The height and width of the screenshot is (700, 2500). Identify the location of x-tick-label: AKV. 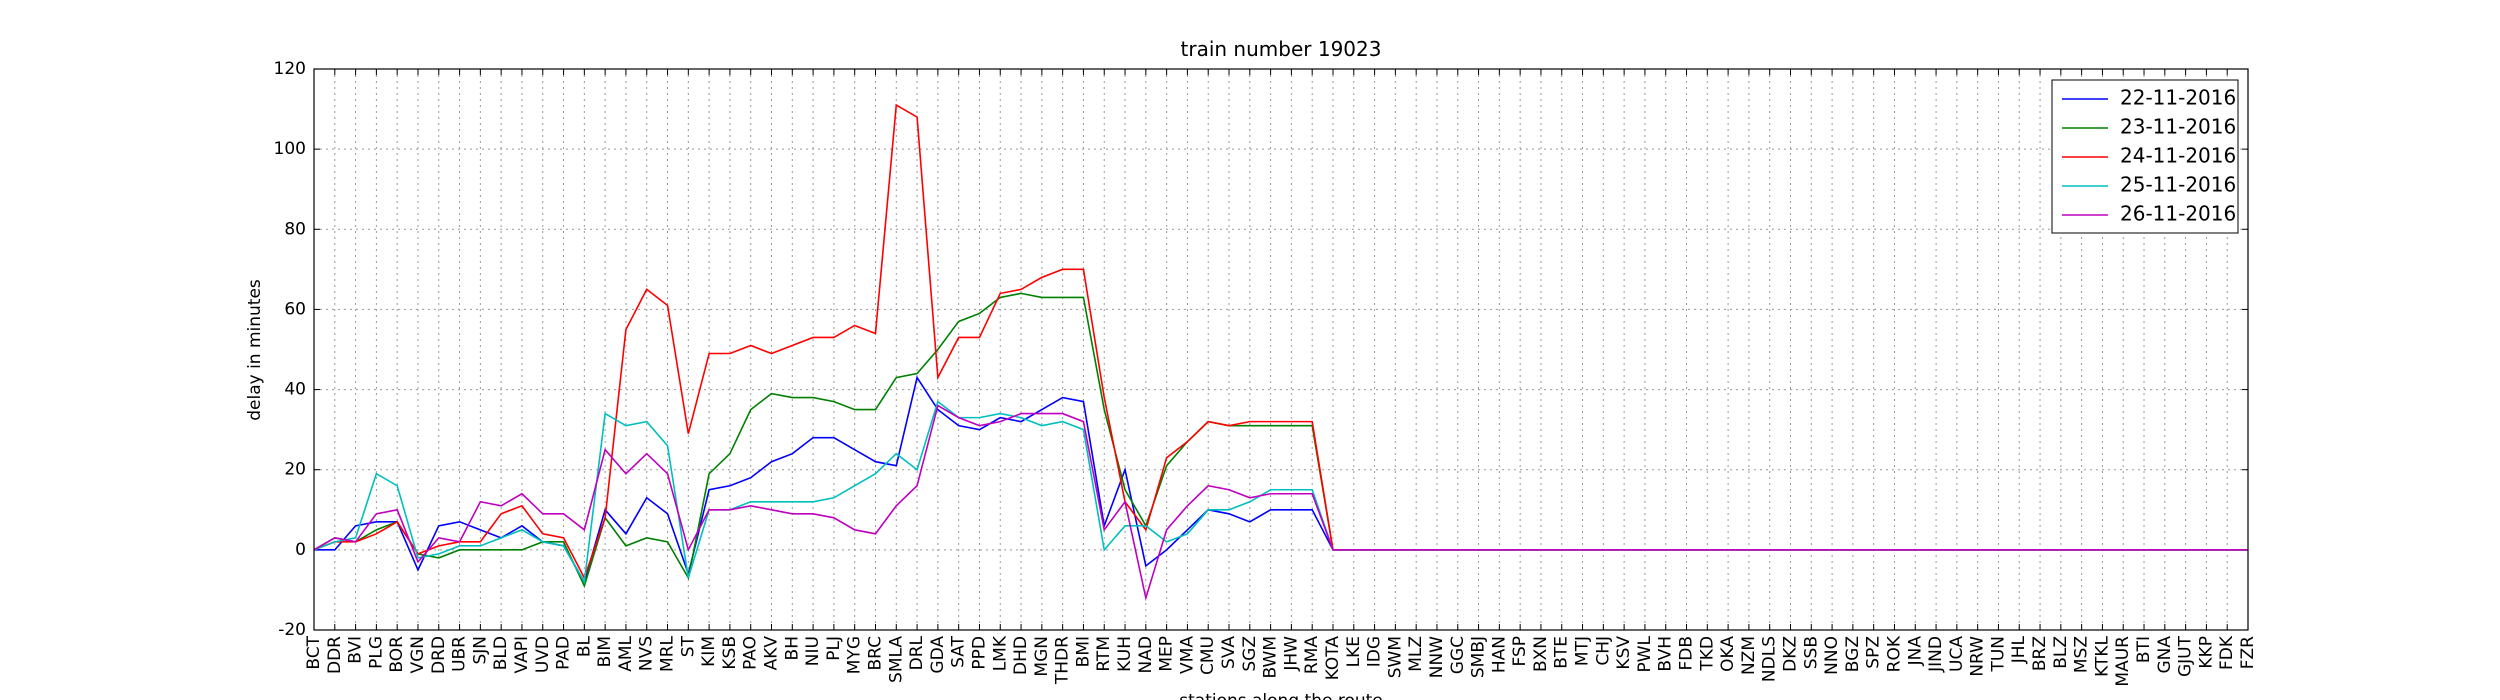
(772, 653).